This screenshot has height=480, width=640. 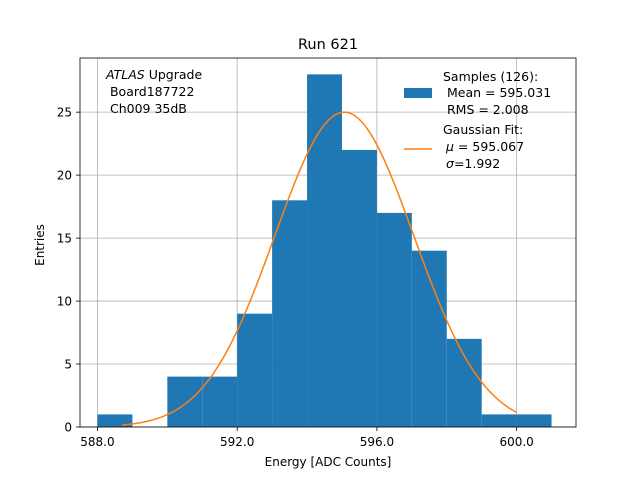 What do you see at coordinates (64, 113) in the screenshot?
I see `y-tick-label: 25` at bounding box center [64, 113].